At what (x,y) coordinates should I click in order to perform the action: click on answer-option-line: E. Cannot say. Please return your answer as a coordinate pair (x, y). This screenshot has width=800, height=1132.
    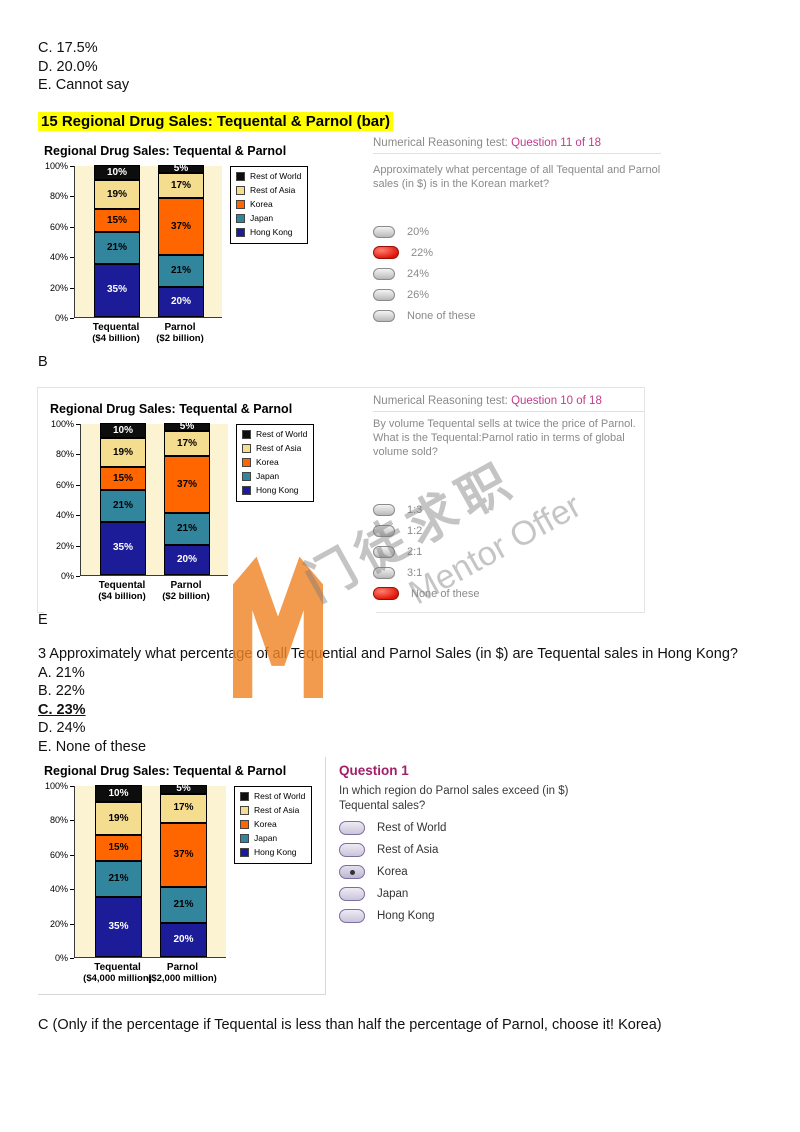
    Looking at the image, I should click on (84, 85).